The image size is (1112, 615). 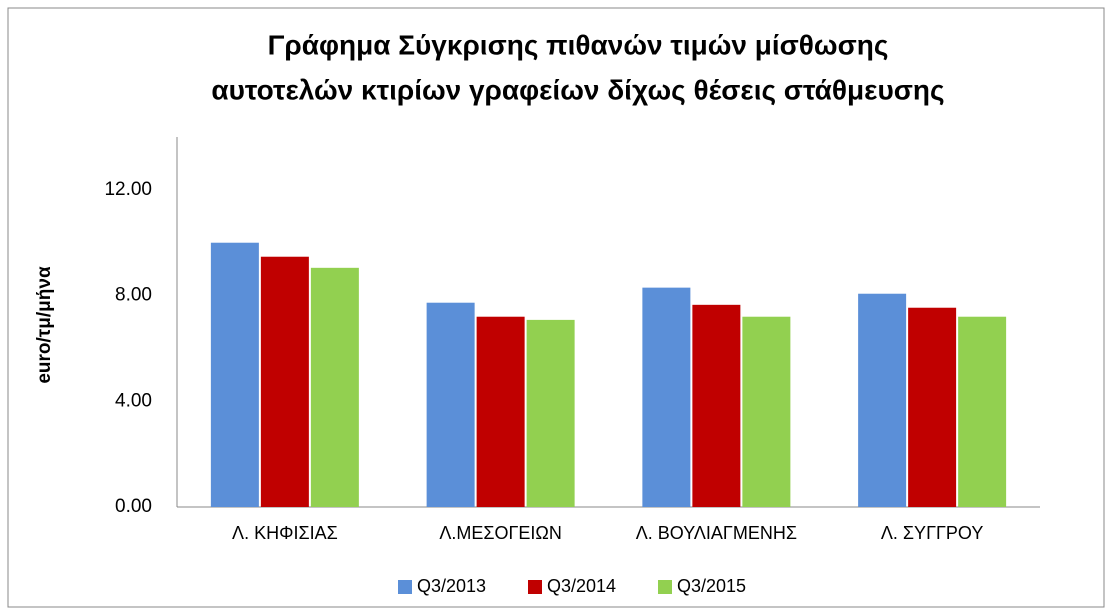 I want to click on y-tick-label: 8.00, so click(x=133, y=295).